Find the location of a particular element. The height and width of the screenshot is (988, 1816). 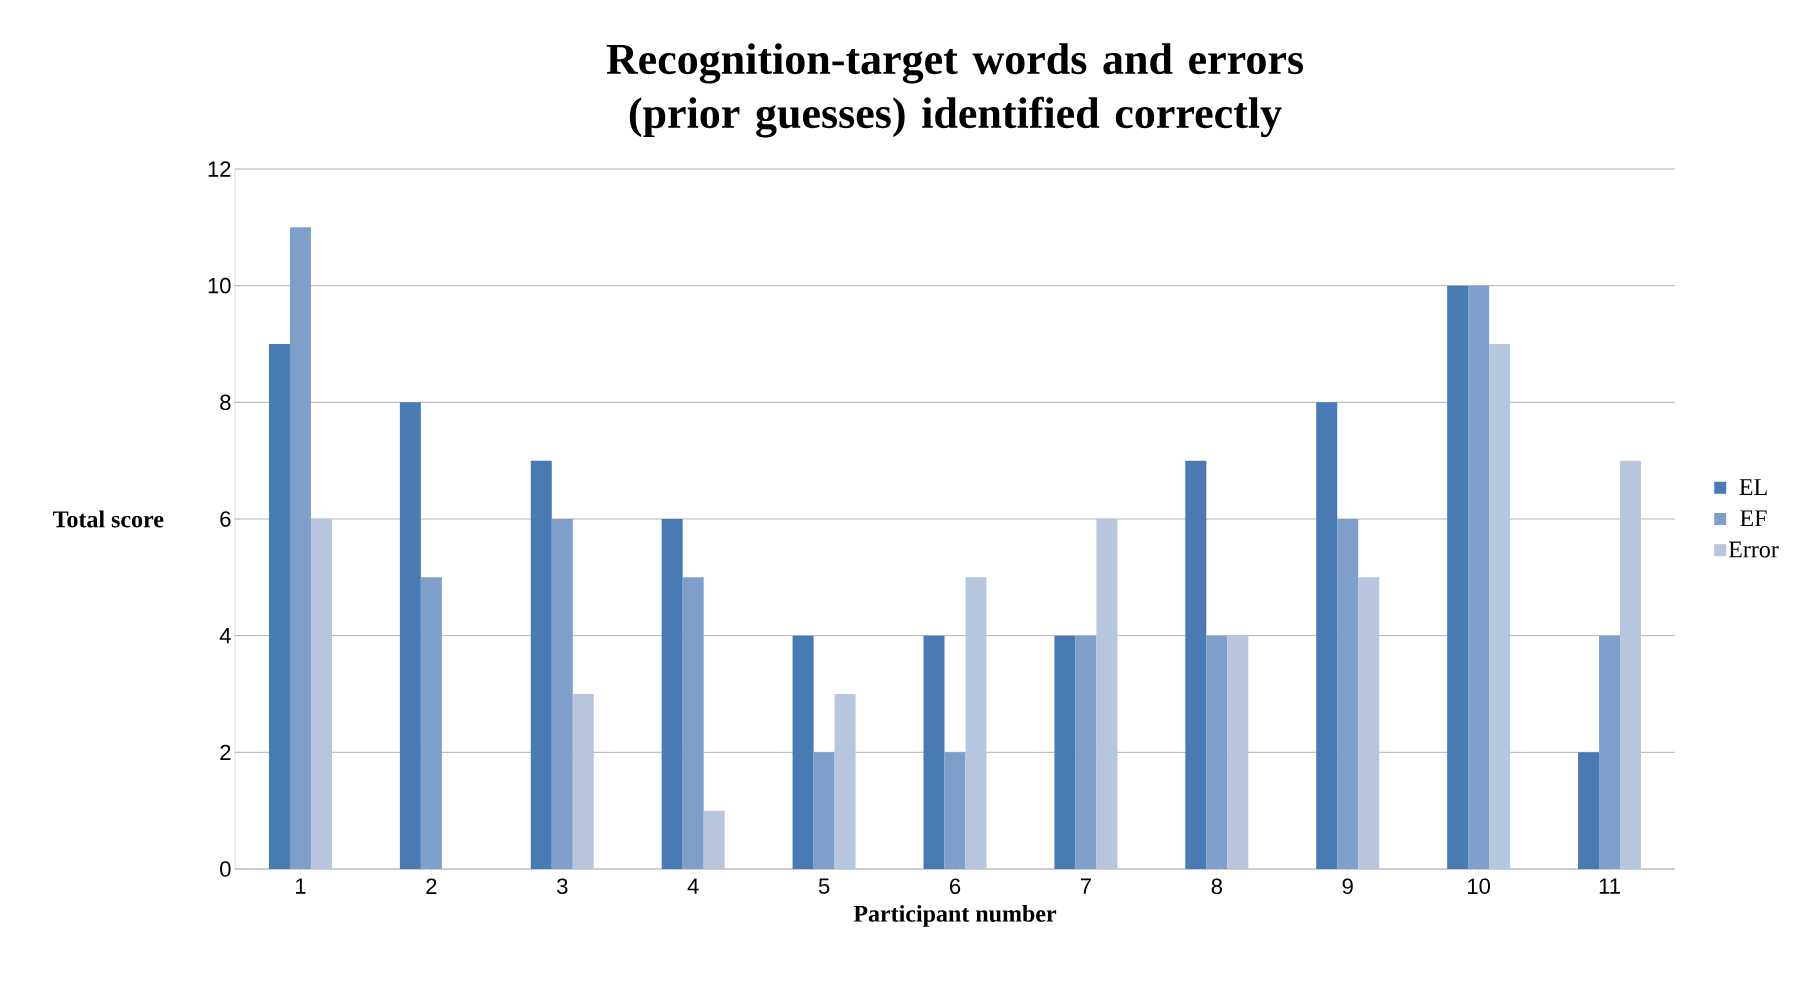

legend-label: EL is located at coordinates (1753, 487).